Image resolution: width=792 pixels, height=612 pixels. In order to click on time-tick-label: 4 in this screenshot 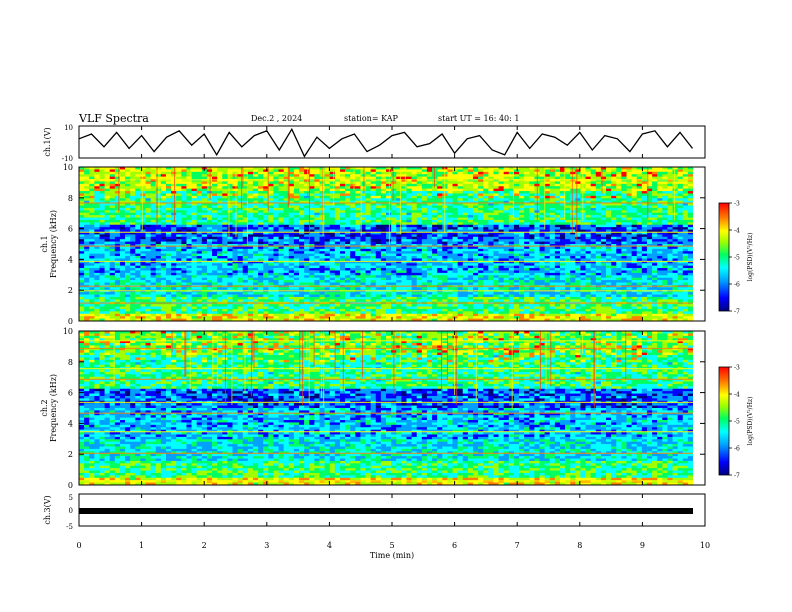, I will do `click(329, 545)`.